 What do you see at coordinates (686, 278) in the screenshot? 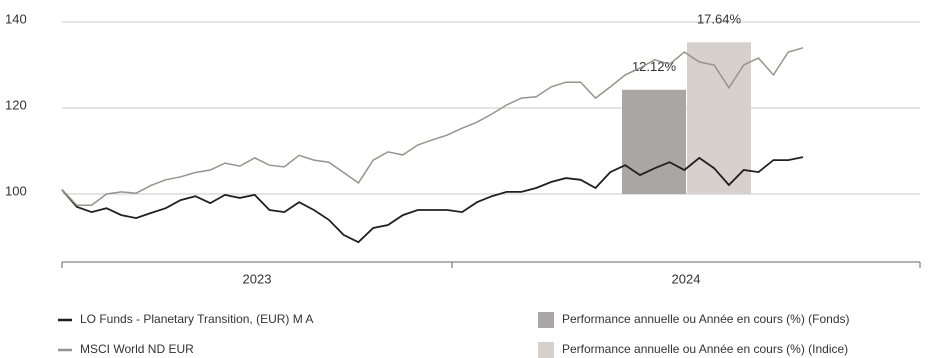
I see `x-tick-label: 2024` at bounding box center [686, 278].